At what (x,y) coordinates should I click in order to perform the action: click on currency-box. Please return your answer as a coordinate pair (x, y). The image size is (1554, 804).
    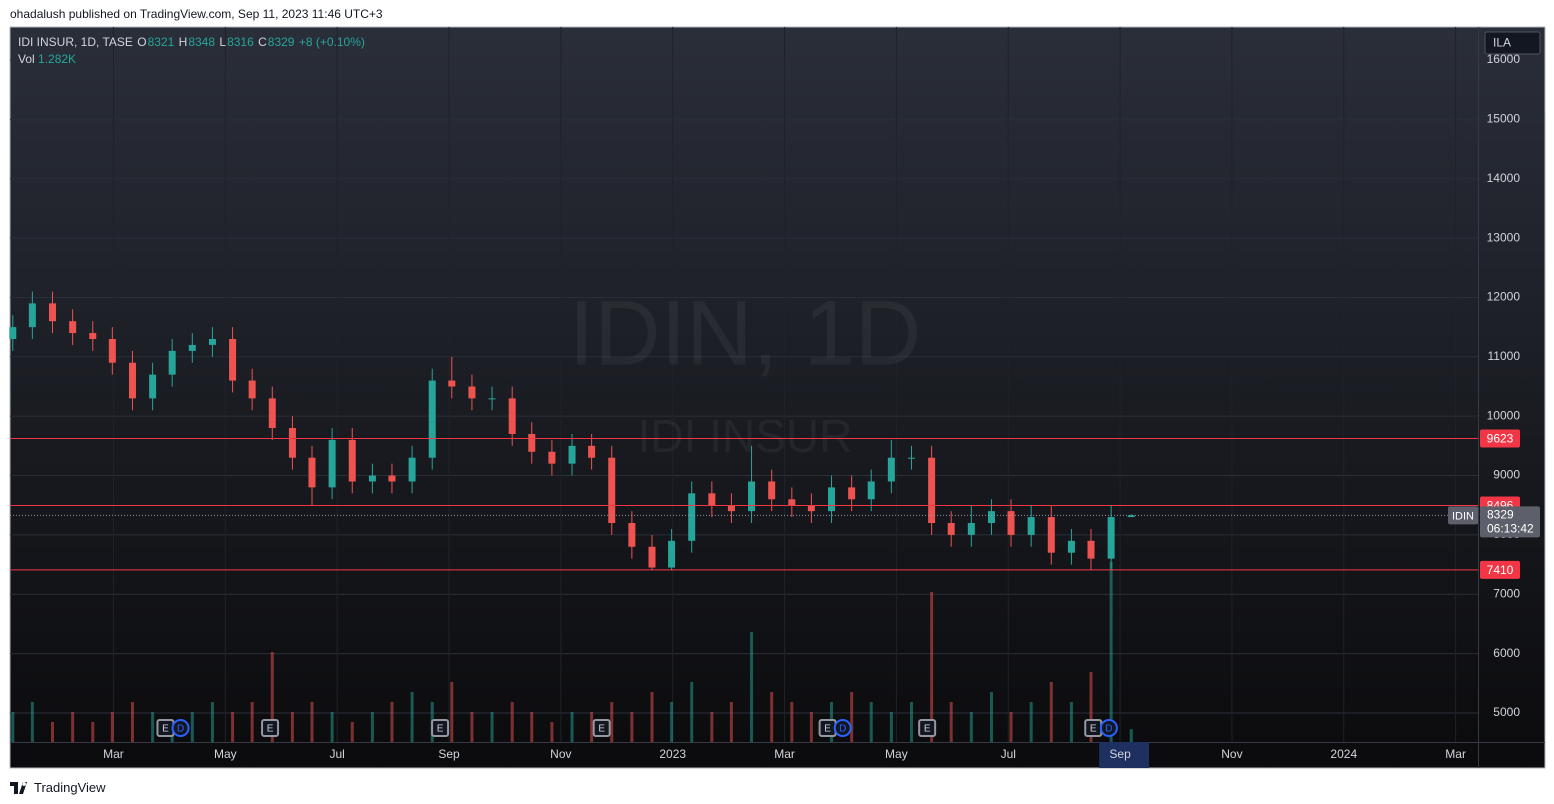
    Looking at the image, I should click on (1512, 43).